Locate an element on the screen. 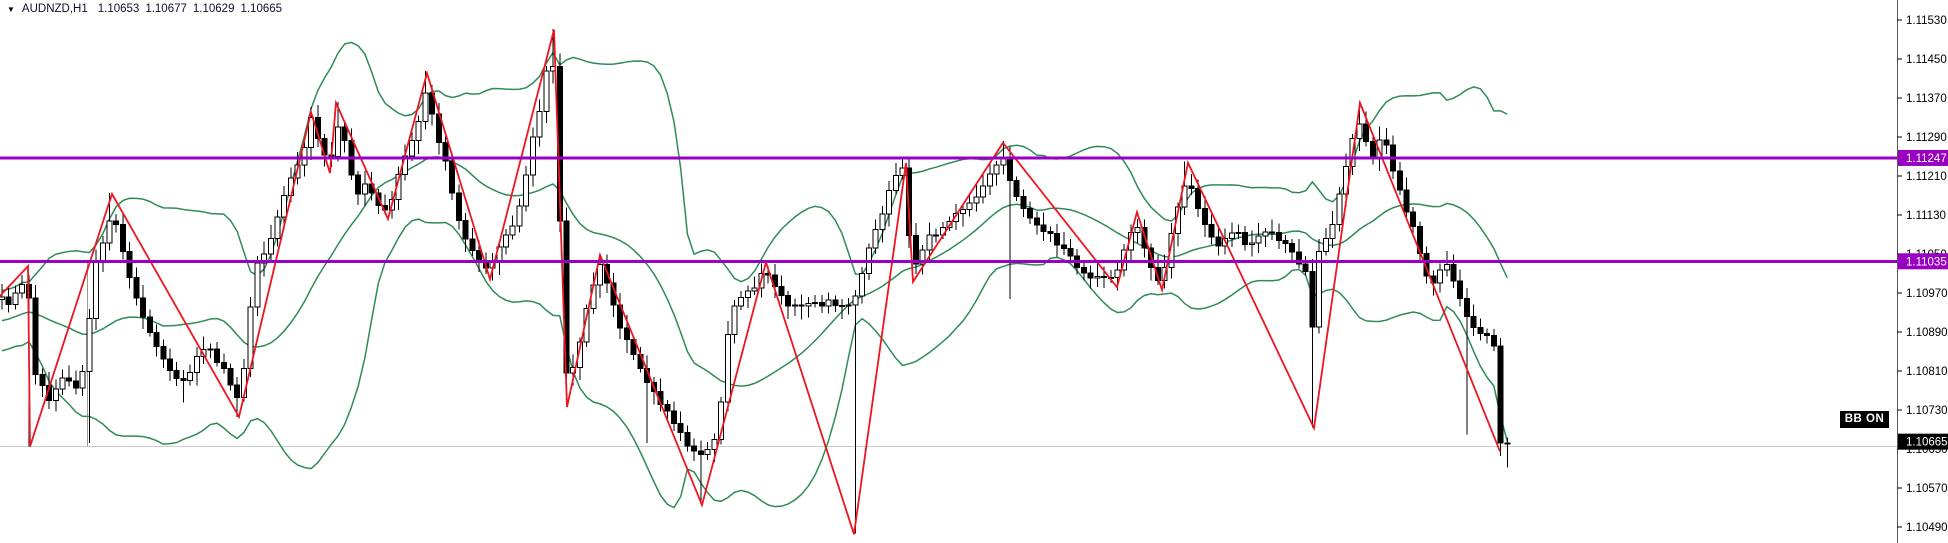 The height and width of the screenshot is (543, 1948). axis-tick-label: 1.11450 is located at coordinates (1926, 60).